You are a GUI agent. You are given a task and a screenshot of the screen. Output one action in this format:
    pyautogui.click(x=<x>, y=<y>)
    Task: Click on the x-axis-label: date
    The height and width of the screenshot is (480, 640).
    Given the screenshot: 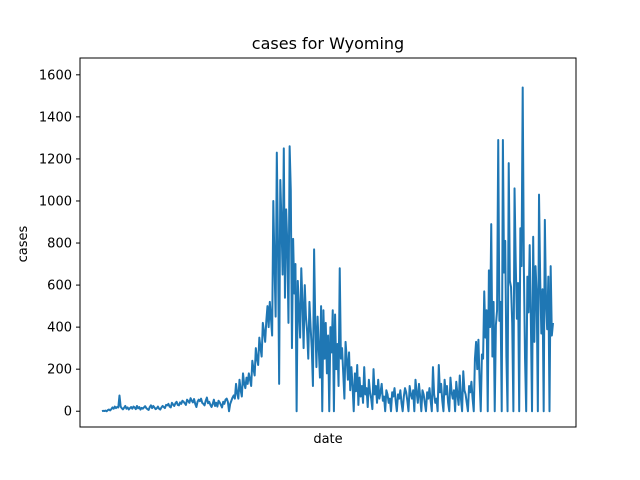 What is the action you would take?
    pyautogui.click(x=327, y=439)
    